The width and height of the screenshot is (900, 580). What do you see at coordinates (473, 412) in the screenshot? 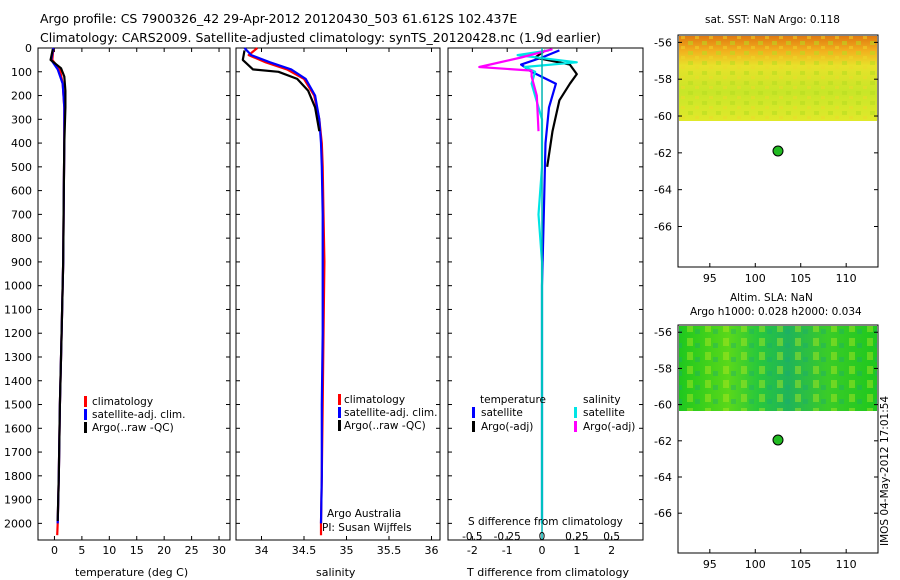
I see `legend-swatch-t-satellite` at bounding box center [473, 412].